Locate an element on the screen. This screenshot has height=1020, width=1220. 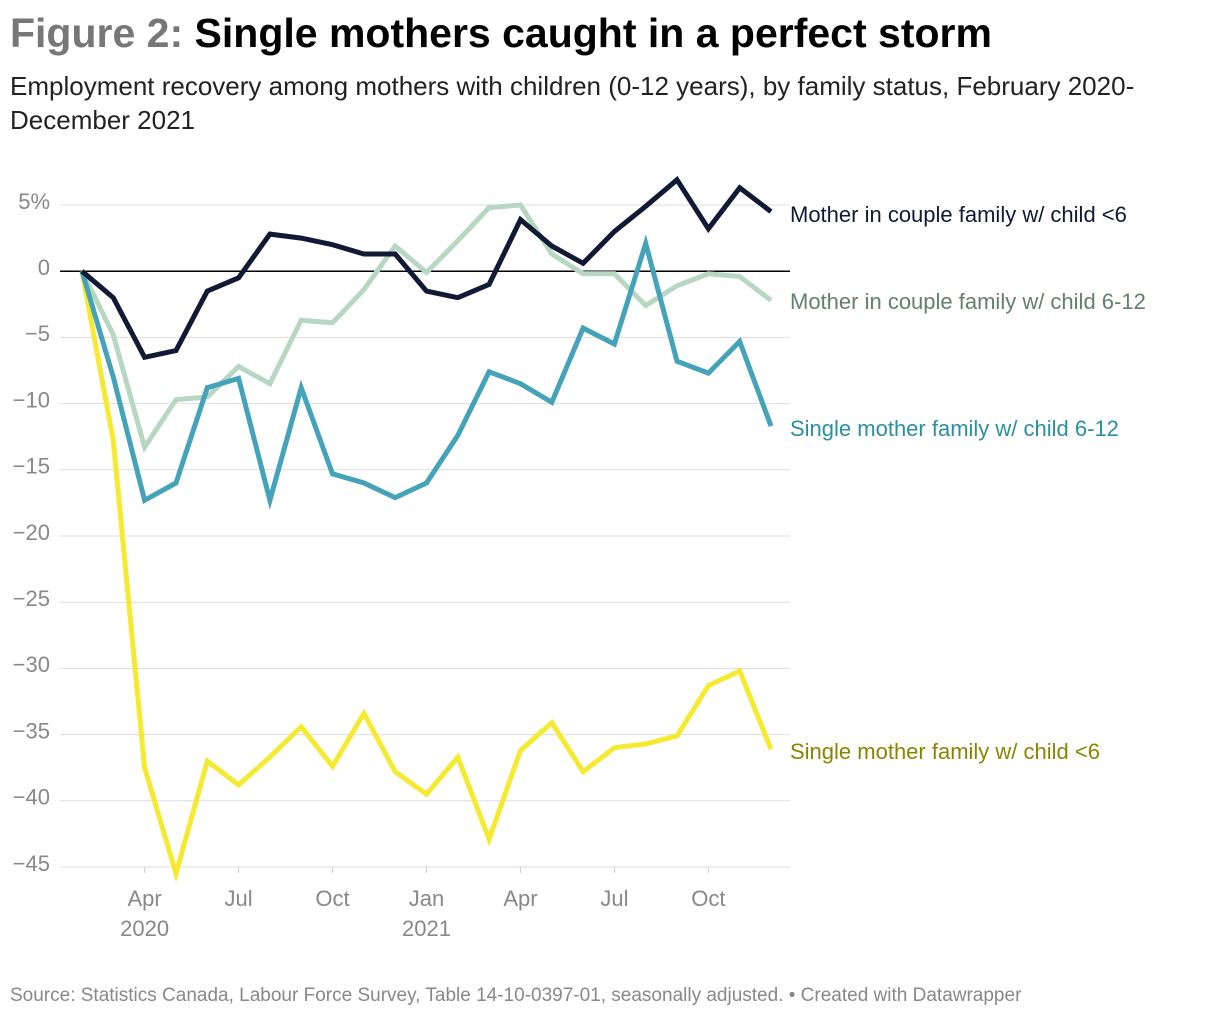
series-label: Single mother family w/ child 6-12 is located at coordinates (954, 428).